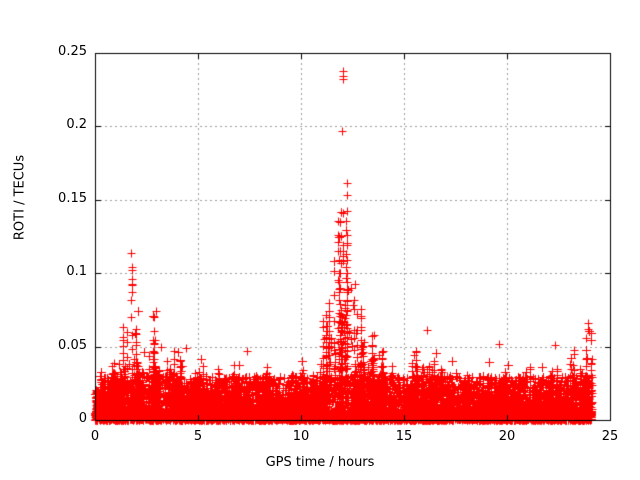  I want to click on x-axis-label: GPS time / hours, so click(320, 462).